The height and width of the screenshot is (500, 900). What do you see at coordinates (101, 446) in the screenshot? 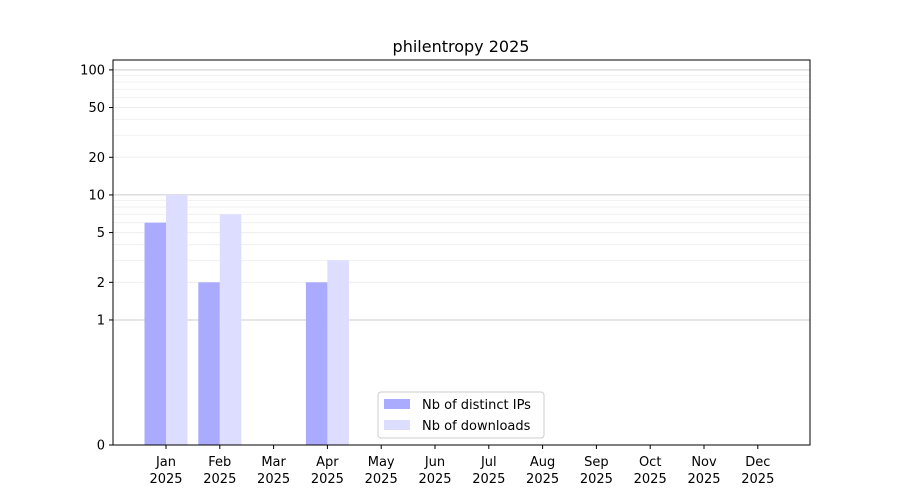
I see `y-tick-label: 0` at bounding box center [101, 446].